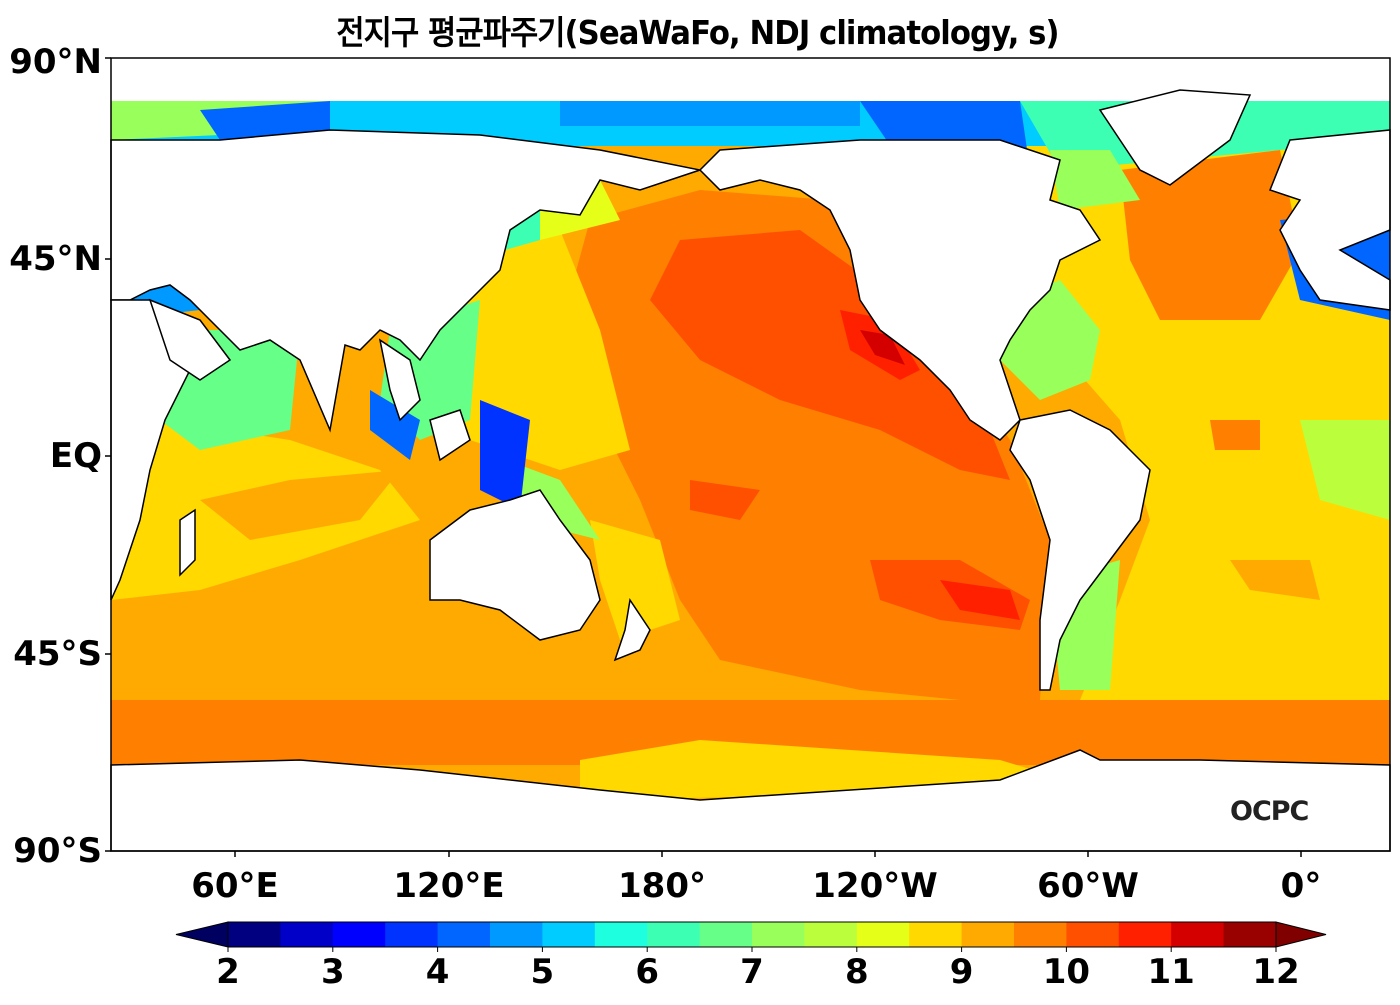  What do you see at coordinates (752, 972) in the screenshot?
I see `colorbar-tick-label: 7` at bounding box center [752, 972].